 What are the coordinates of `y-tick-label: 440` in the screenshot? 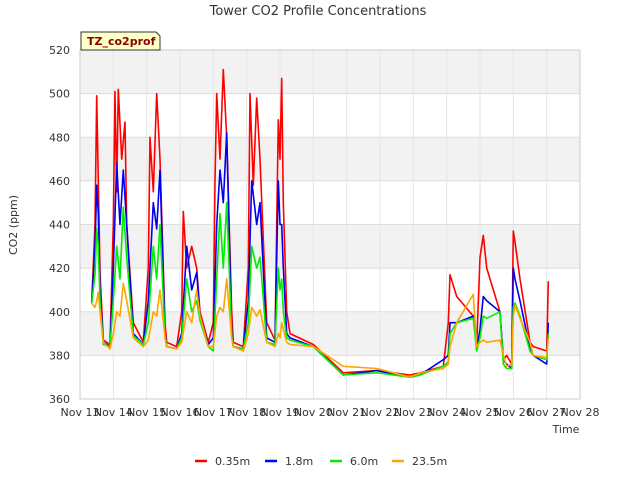 It's located at (59, 225).